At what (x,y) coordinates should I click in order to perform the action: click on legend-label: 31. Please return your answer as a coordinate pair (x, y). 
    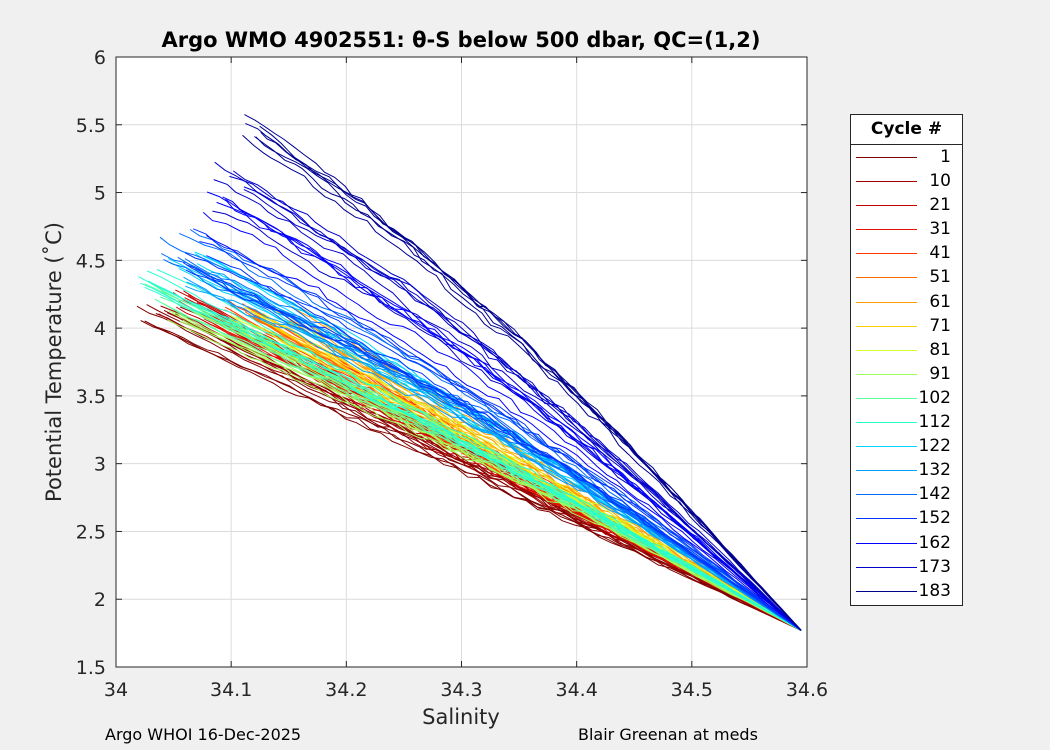
    Looking at the image, I should click on (940, 229).